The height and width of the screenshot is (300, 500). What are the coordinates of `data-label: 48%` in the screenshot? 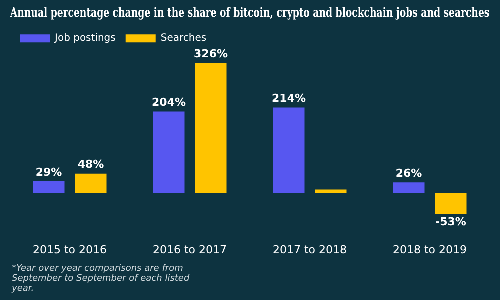 It's located at (91, 165).